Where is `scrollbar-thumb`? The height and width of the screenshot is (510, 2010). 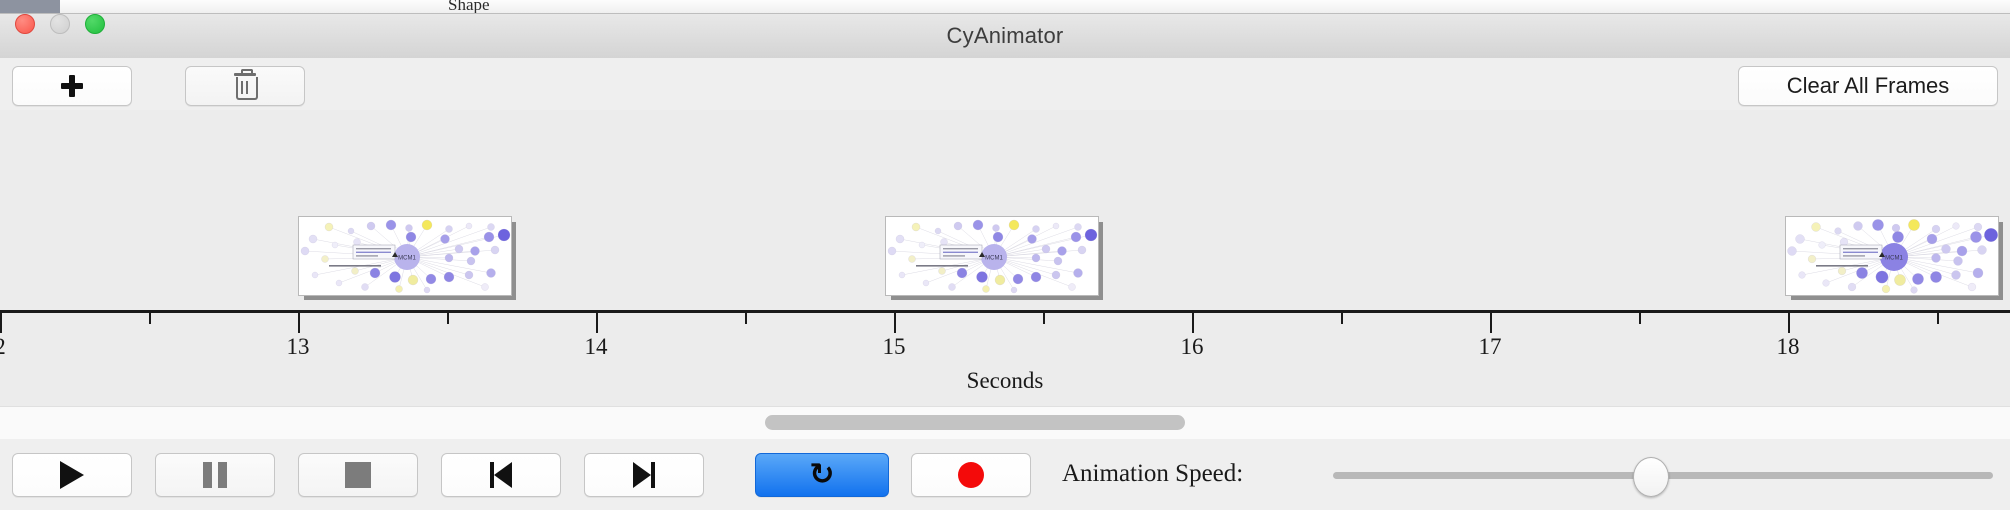 scrollbar-thumb is located at coordinates (975, 422).